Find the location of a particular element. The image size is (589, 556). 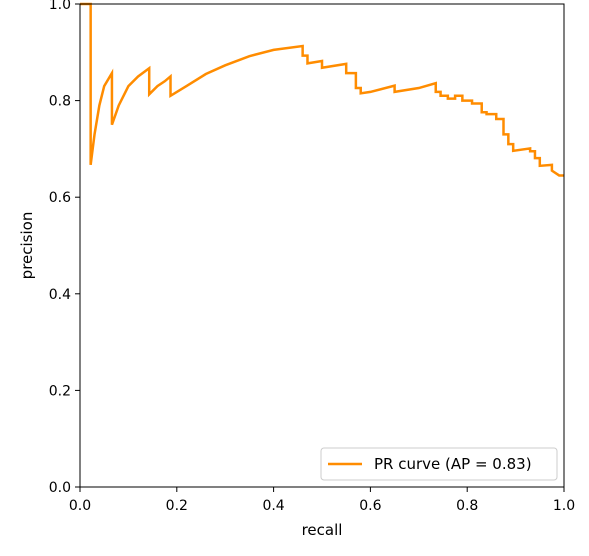

y-tick-label: 0.0 is located at coordinates (60, 488).